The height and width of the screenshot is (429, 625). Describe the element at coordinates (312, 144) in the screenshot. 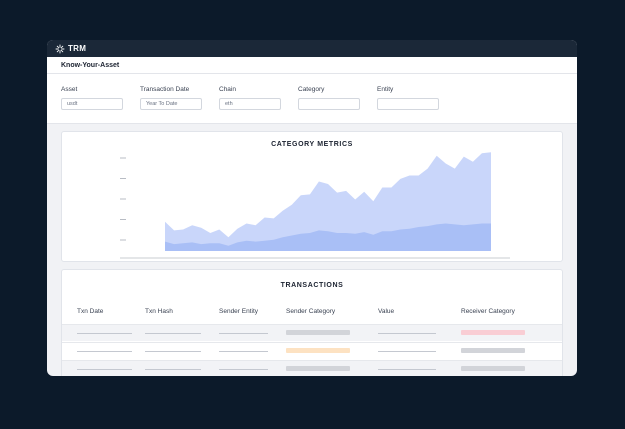

I see `chart-title: CATEGORY METRICS` at that location.